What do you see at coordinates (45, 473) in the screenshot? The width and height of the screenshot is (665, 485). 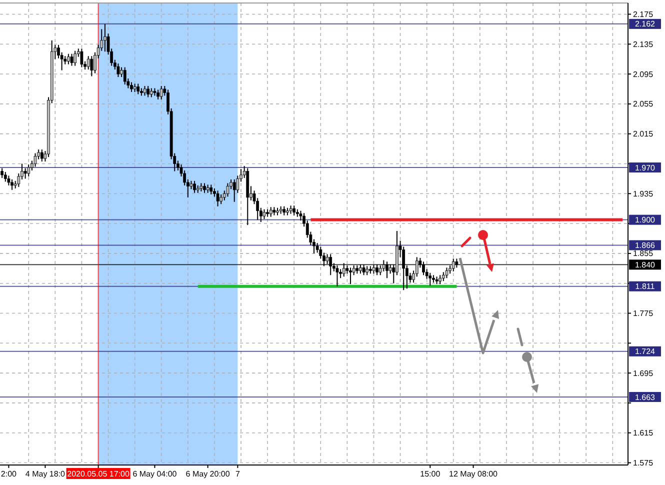 I see `x-tick-label: 4 May 18:0` at bounding box center [45, 473].